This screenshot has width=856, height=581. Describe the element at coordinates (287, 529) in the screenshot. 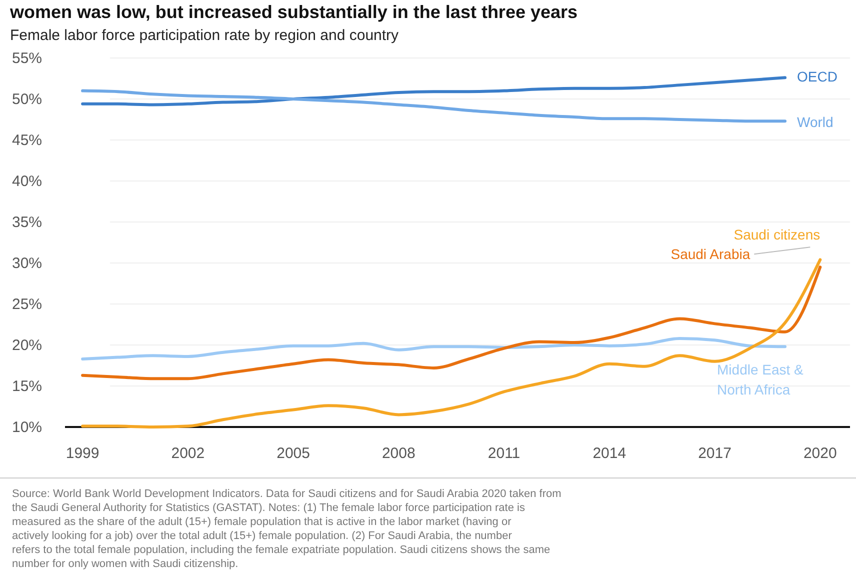

I see `source-note: Source: World Bank World Development Indicators. Data for Saudi citizens and for Saudi Arabia 2020 taken from the Saudi General Authority for Statistics (GASTAT). Notes: (1) The female labor force participation rate is measured as the share of the adult (15+) female population that is active in the labor market (having or actively looking for a job) over the total adult (15+) female population. (2) For Saudi Arabia, the number refers to the total female population, including the female expatriate population. Saudi citizens shows the same number for only women with Saudi citizenship.` at that location.